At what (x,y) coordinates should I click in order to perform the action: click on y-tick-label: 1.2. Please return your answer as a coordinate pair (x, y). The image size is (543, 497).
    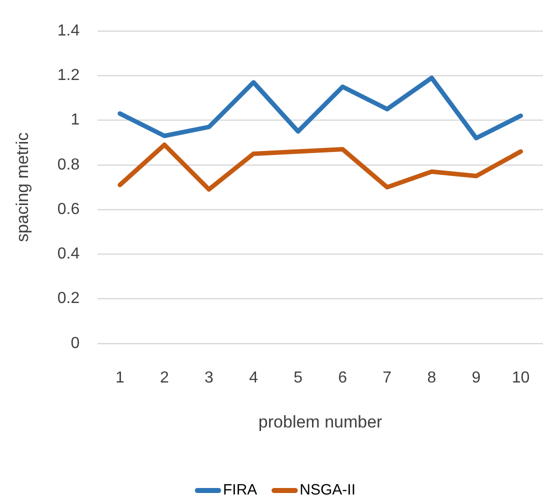
    Looking at the image, I should click on (68, 75).